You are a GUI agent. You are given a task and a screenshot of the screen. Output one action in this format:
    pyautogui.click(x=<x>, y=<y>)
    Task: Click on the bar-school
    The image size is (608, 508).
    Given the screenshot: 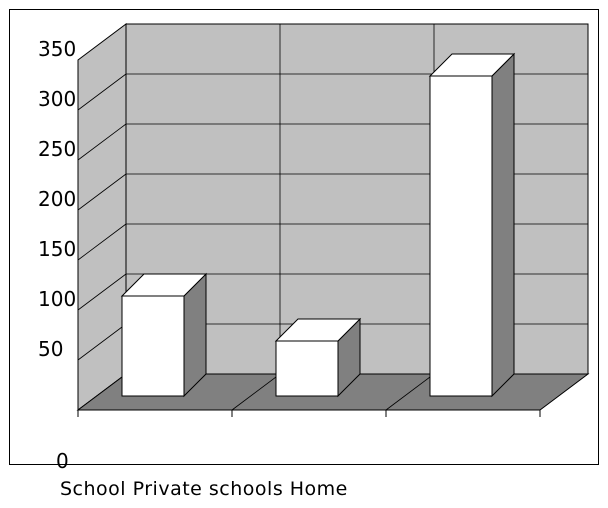 What is the action you would take?
    pyautogui.click(x=164, y=335)
    